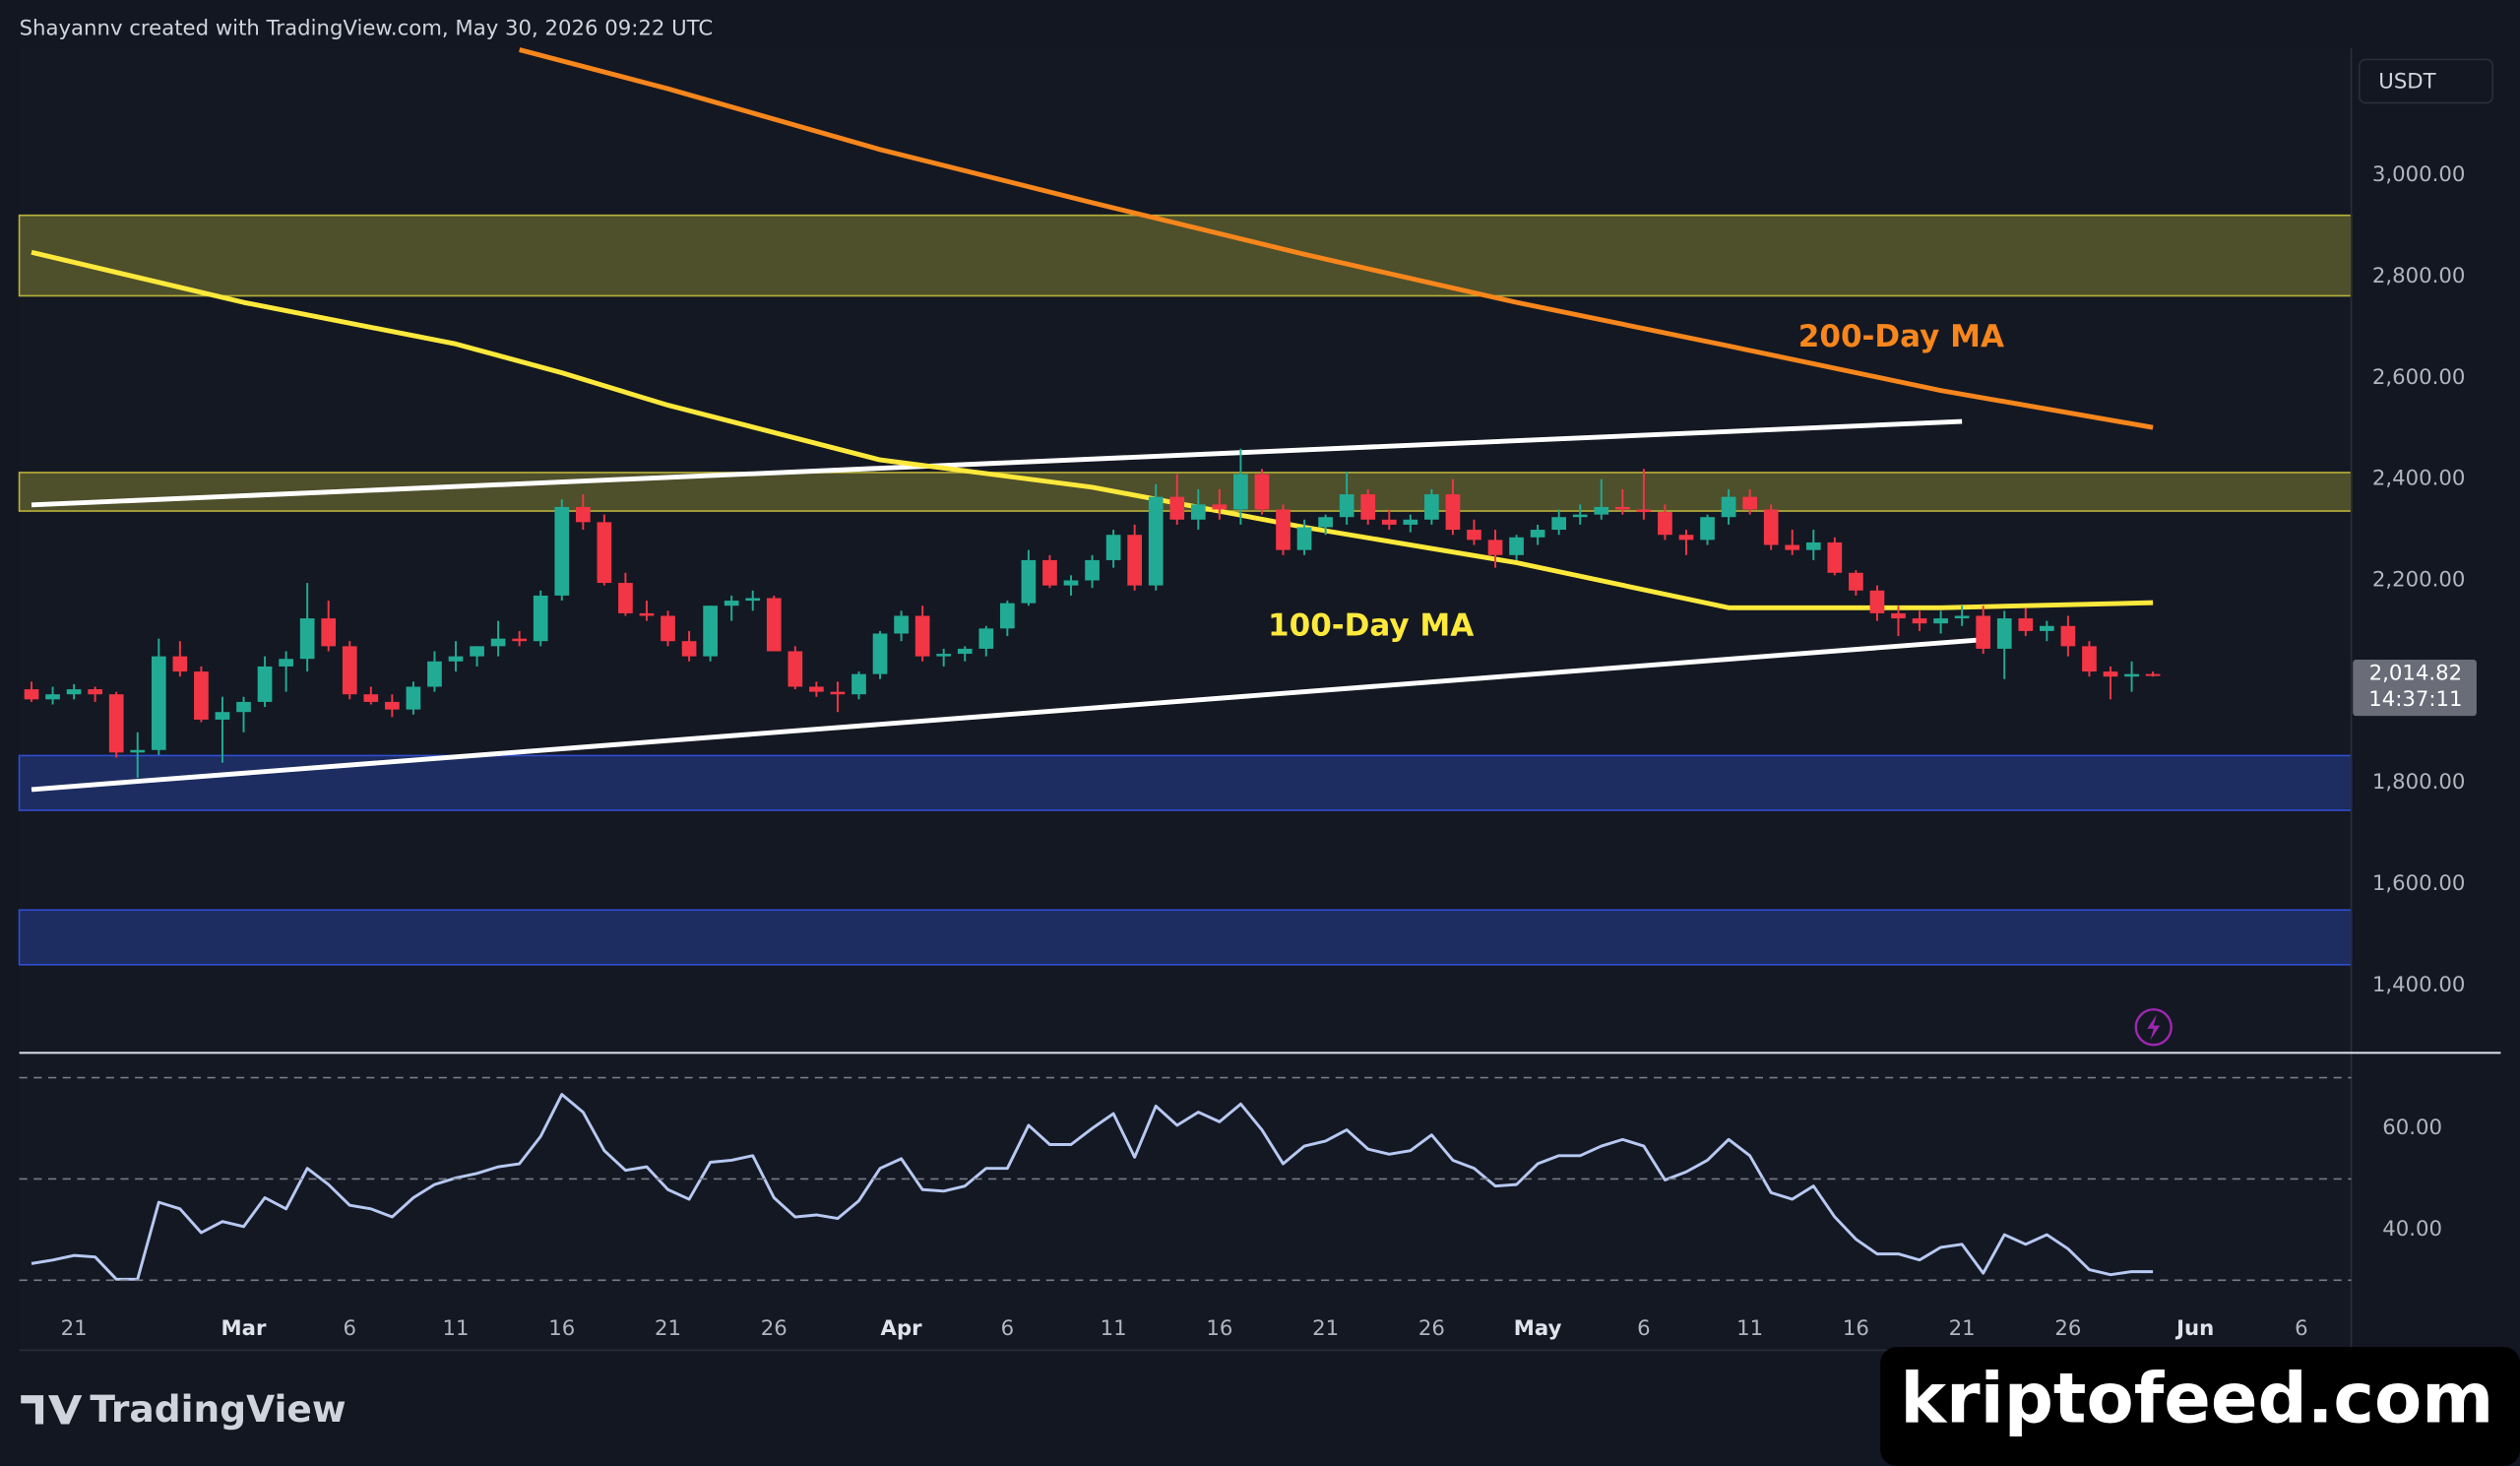  Describe the element at coordinates (2415, 689) in the screenshot. I see `last-price-box` at that location.